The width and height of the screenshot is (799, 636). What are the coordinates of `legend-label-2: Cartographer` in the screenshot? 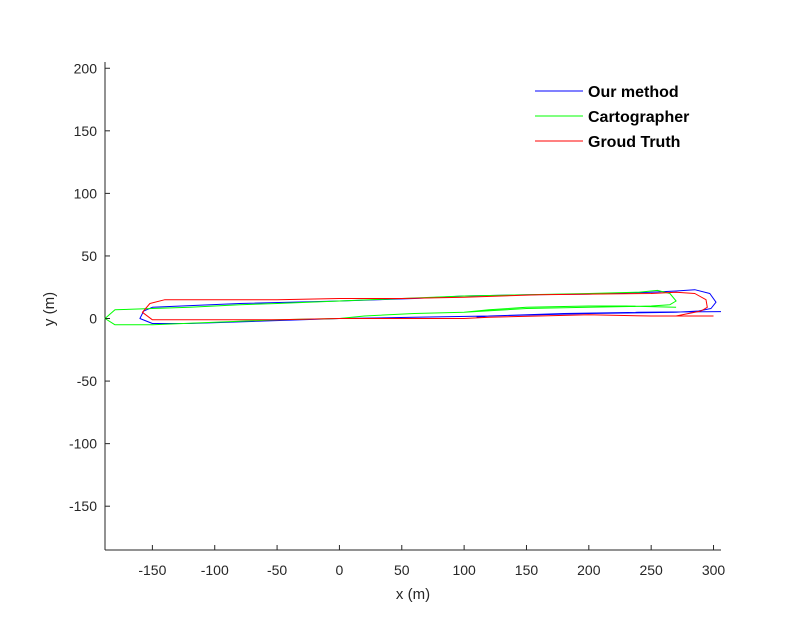 It's located at (638, 117).